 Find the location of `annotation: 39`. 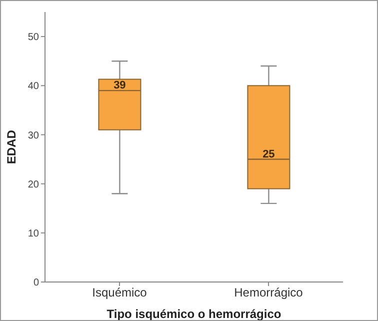

annotation: 39 is located at coordinates (120, 86).